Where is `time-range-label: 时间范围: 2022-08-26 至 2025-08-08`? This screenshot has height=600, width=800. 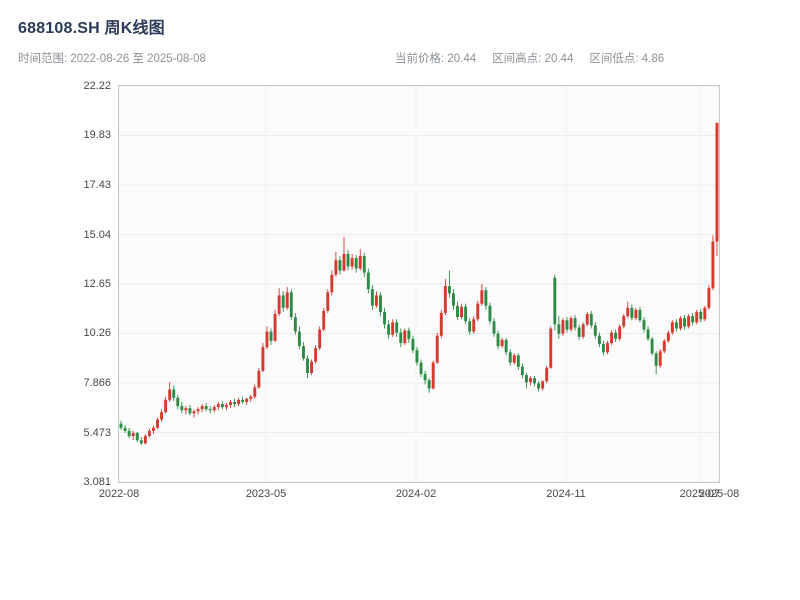
time-range-label: 时间范围: 2022-08-26 至 2025-08-08 is located at coordinates (112, 59).